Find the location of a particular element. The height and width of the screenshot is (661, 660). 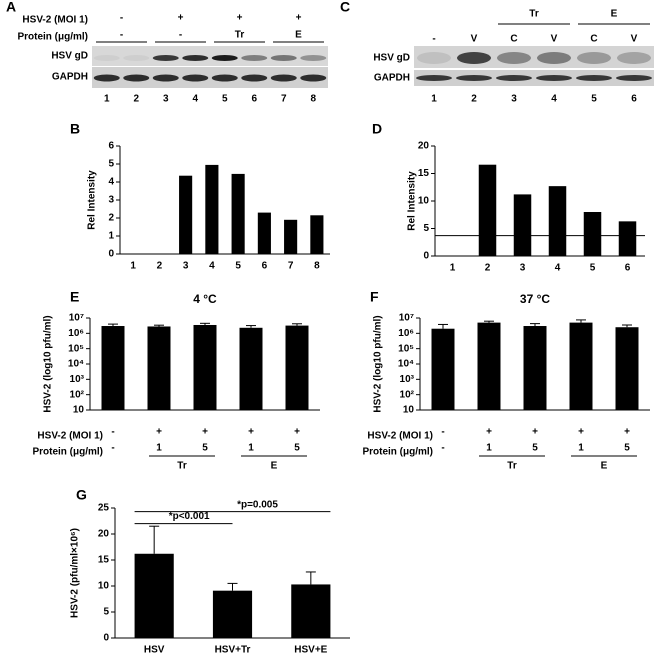

panel-label: C is located at coordinates (345, 7).